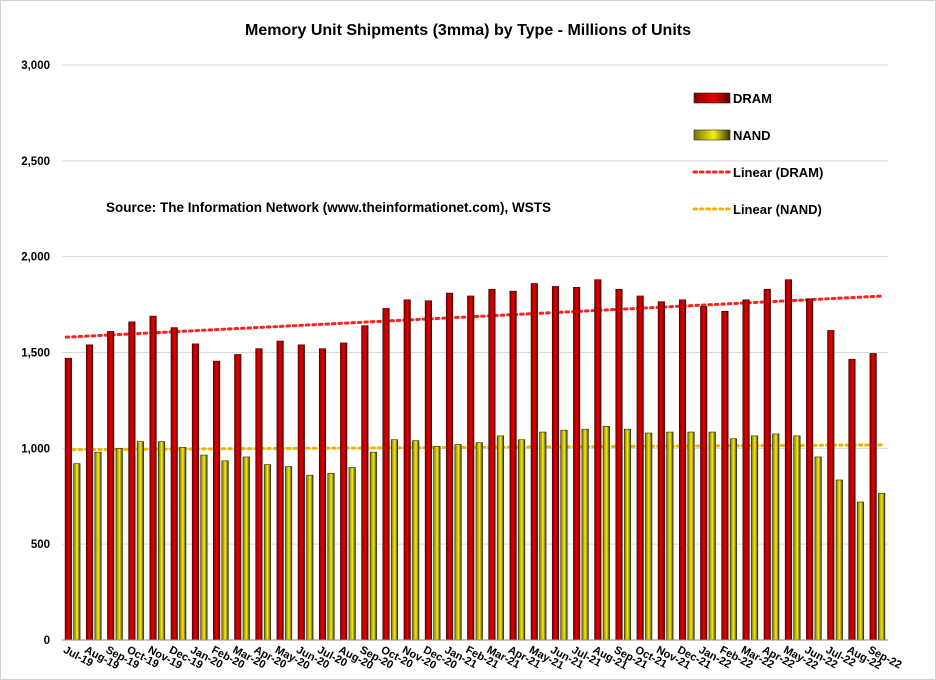  I want to click on legend-label-nand: NAND, so click(752, 135).